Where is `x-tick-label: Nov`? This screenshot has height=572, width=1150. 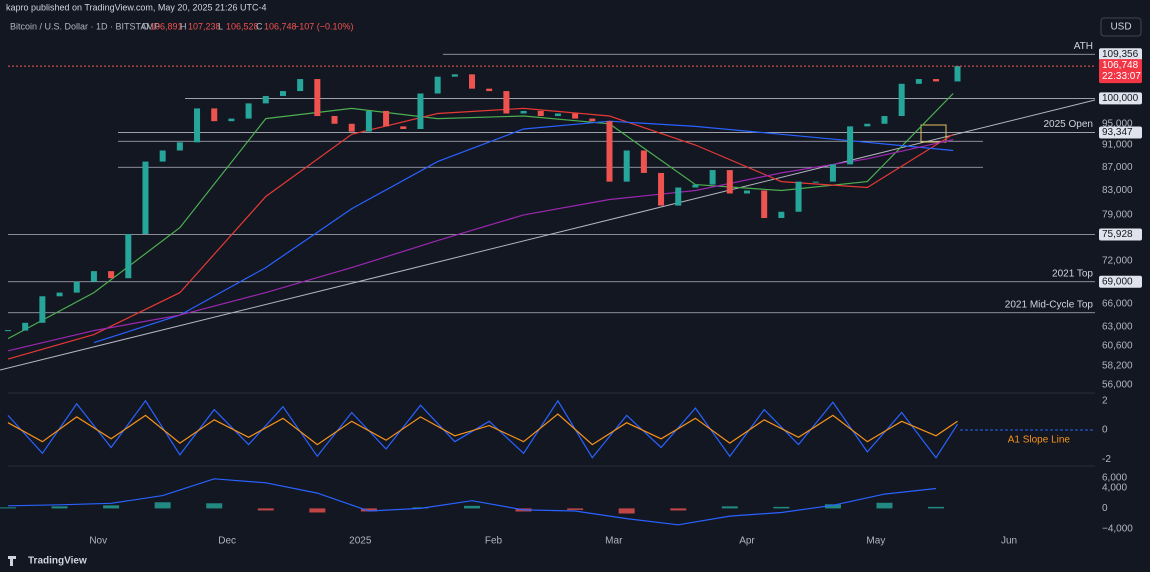 x-tick-label: Nov is located at coordinates (98, 541).